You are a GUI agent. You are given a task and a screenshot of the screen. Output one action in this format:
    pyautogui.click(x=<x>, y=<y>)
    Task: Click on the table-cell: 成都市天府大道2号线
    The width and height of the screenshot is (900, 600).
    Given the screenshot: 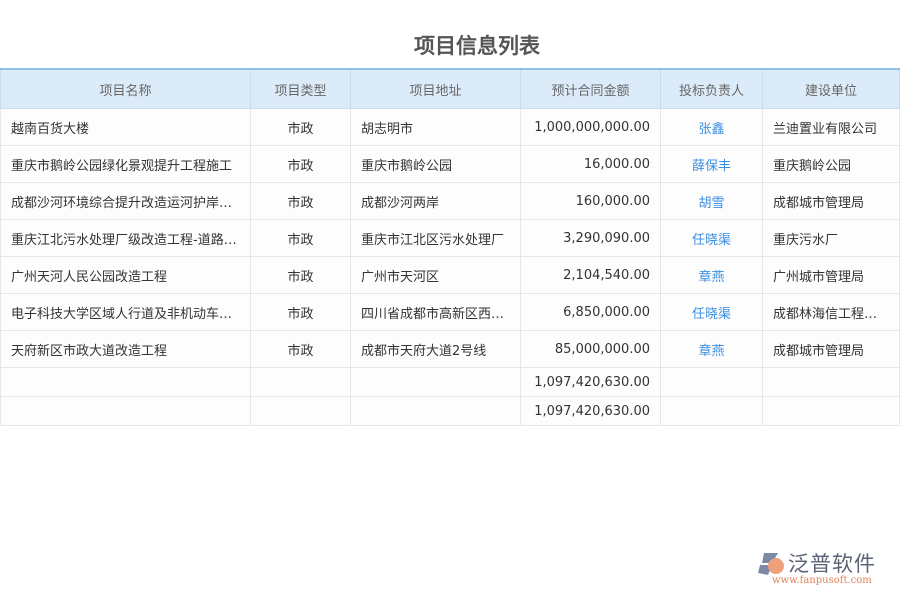 What is the action you would take?
    pyautogui.click(x=435, y=349)
    